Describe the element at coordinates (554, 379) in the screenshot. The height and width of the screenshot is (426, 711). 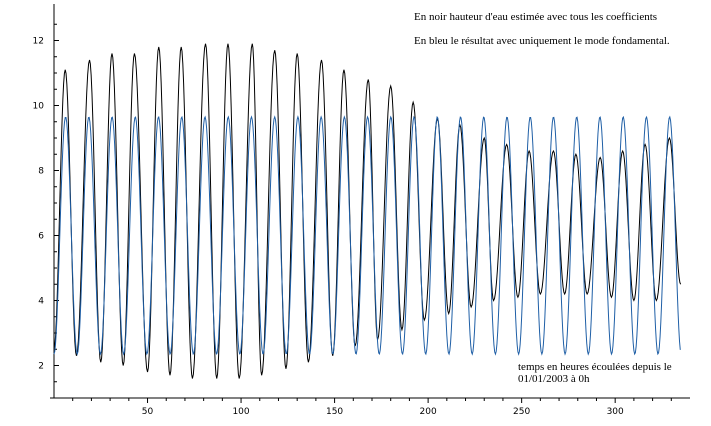
I see `x-axis-label-line2: 01/01/2003 à 0h` at that location.